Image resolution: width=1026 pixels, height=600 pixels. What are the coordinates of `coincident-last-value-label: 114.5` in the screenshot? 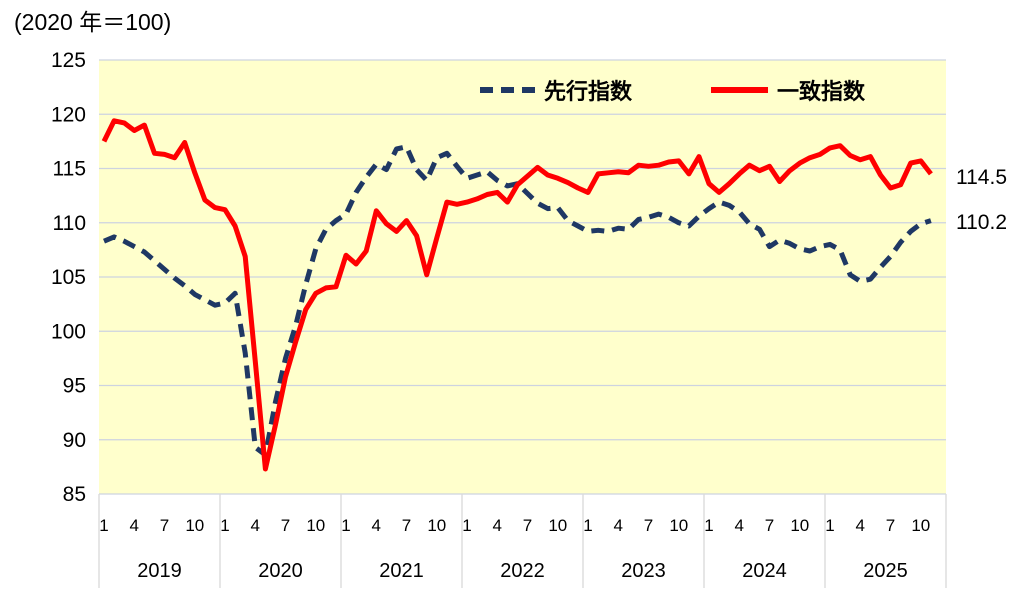 It's located at (981, 177).